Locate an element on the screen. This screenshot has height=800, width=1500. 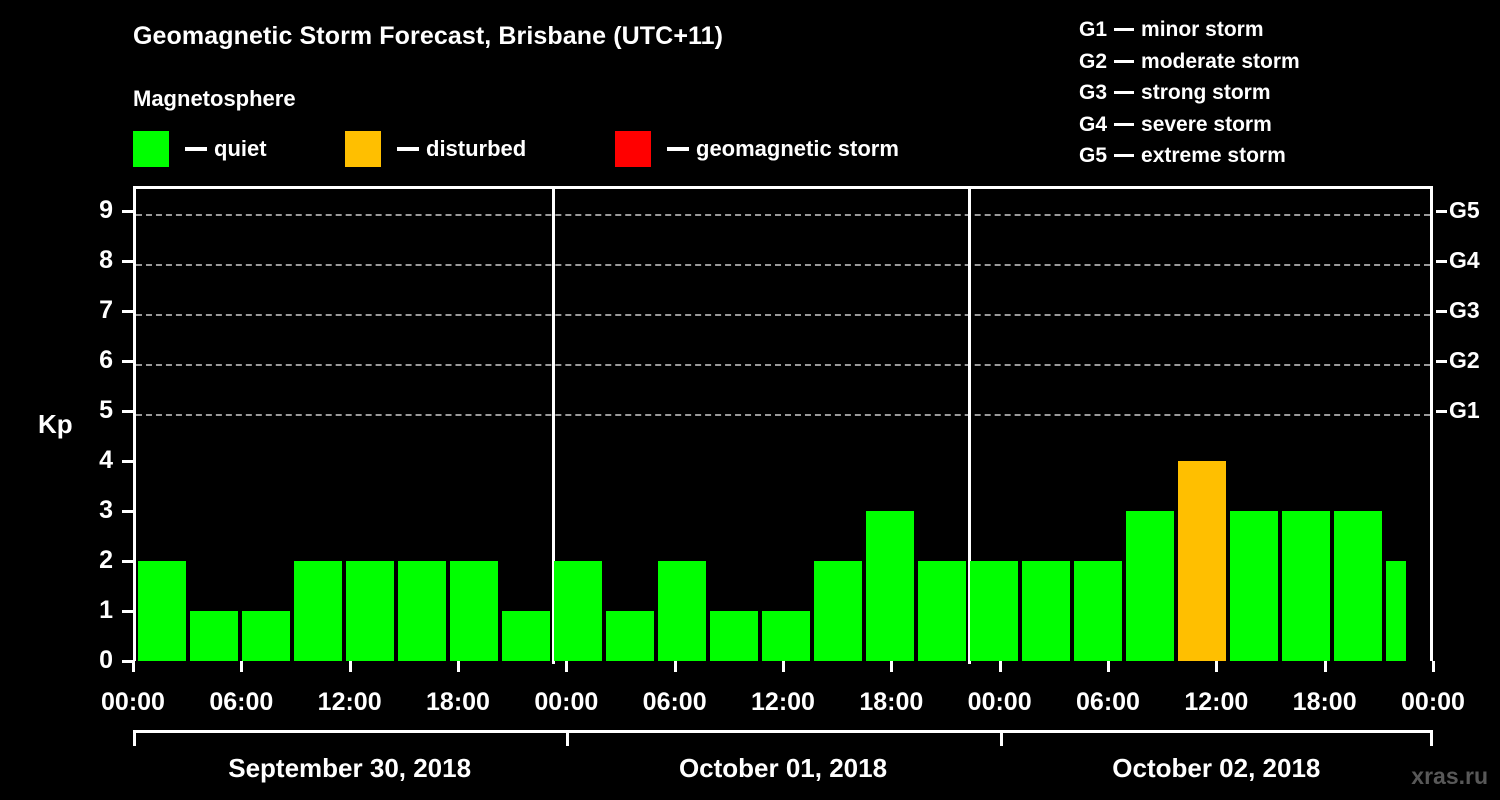
y-tick-label-6: 6 is located at coordinates (106, 360).